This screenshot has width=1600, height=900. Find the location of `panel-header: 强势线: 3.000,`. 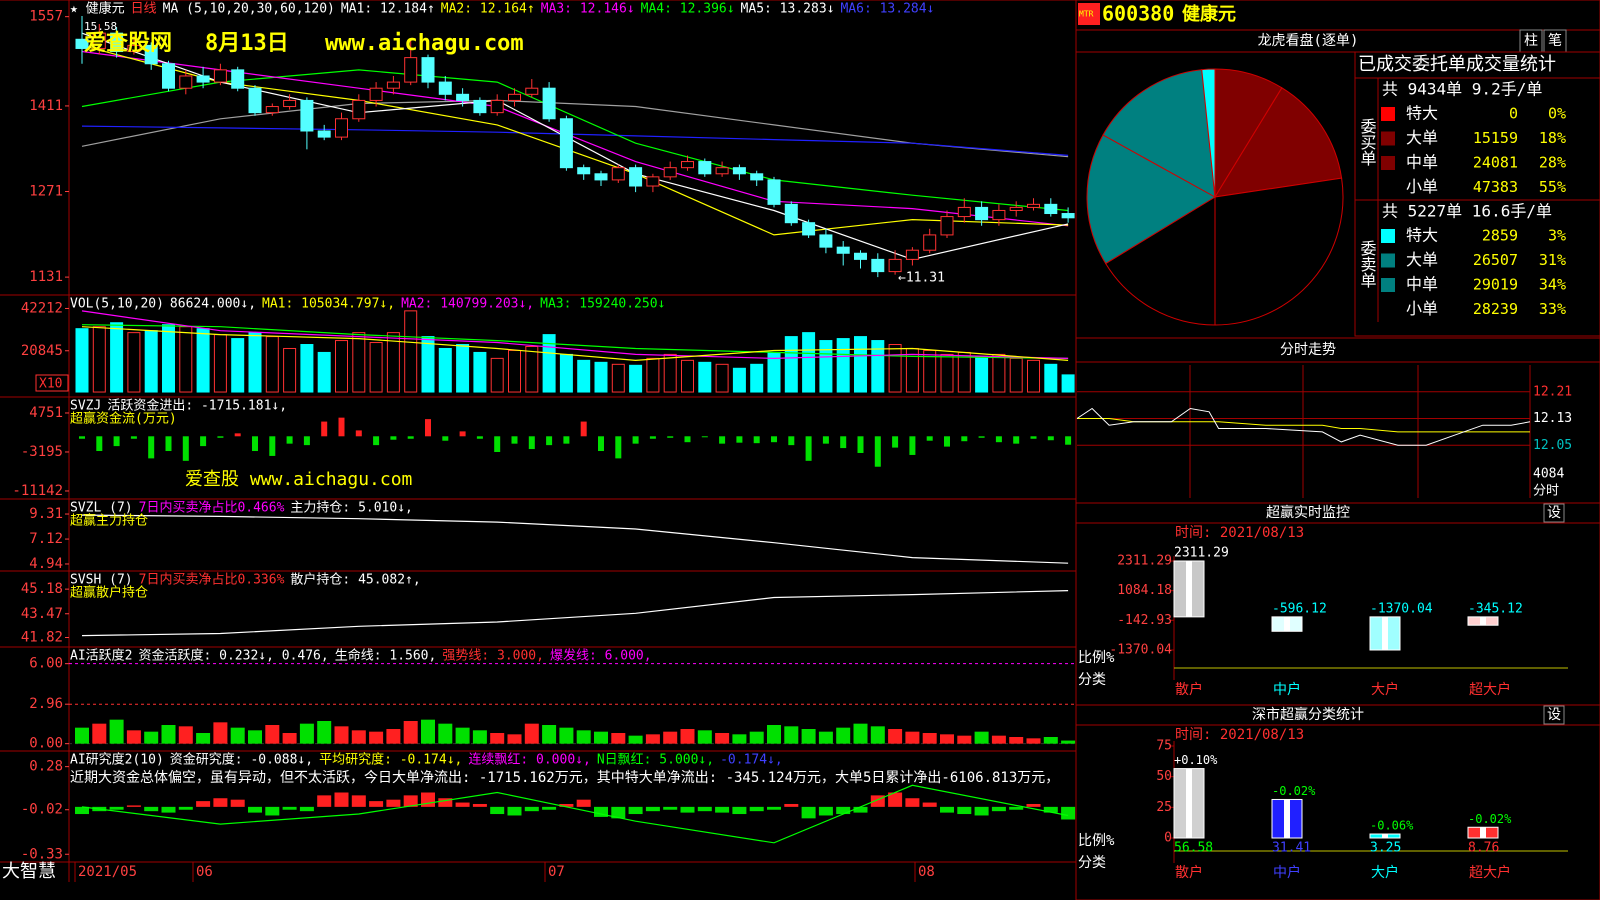

panel-header: 强势线: 3.000, is located at coordinates (493, 656).